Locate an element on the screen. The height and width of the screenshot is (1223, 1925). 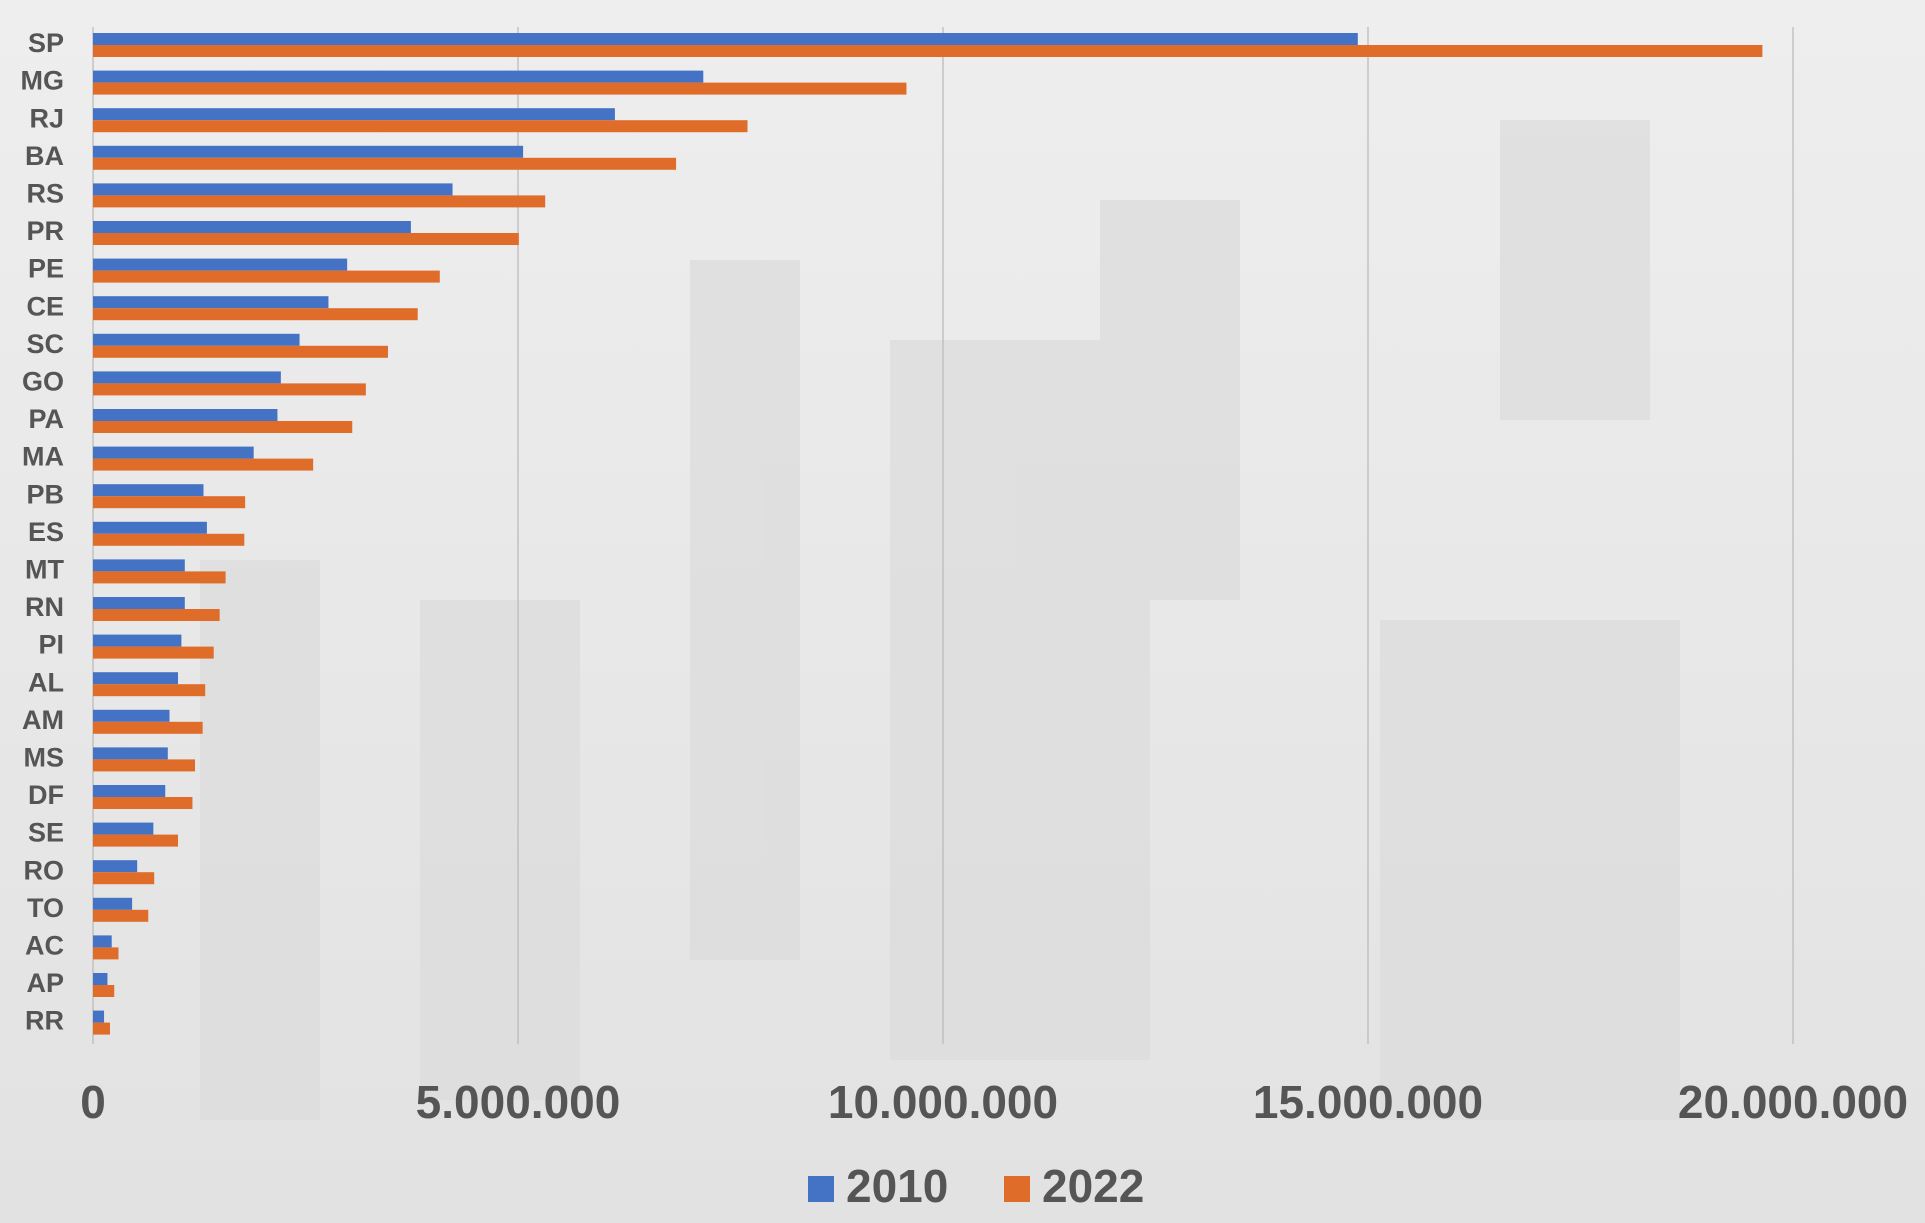
y-tick-label: DF is located at coordinates (46, 795).